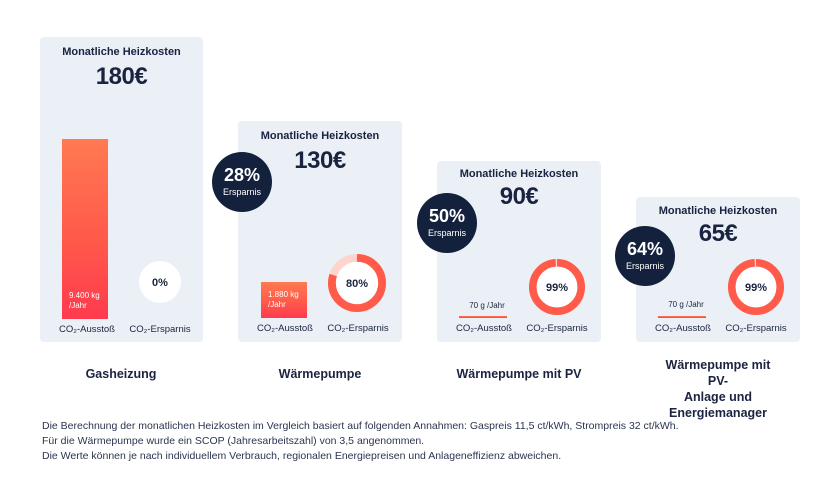 The height and width of the screenshot is (480, 840). Describe the element at coordinates (320, 374) in the screenshot. I see `scenario-label: Wärmepumpe` at that location.